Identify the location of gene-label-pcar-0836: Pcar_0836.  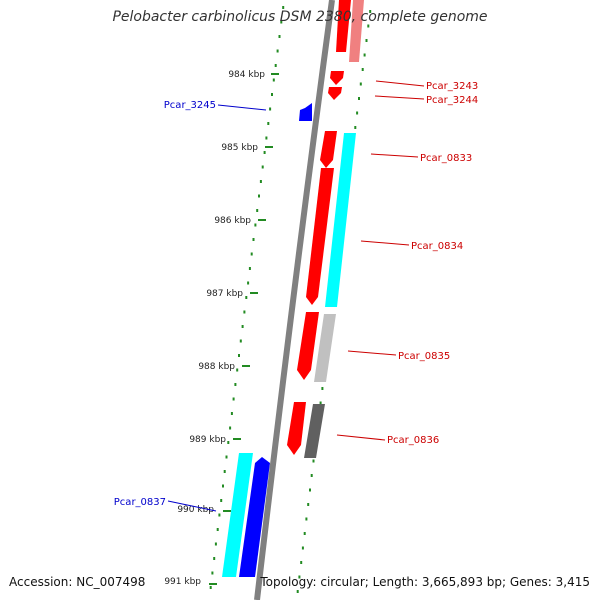
(387, 440).